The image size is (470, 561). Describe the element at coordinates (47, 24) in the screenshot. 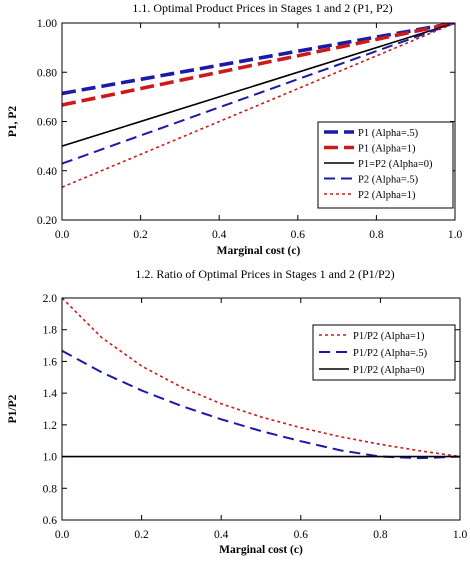

I see `y-tick-label: 1.00` at that location.